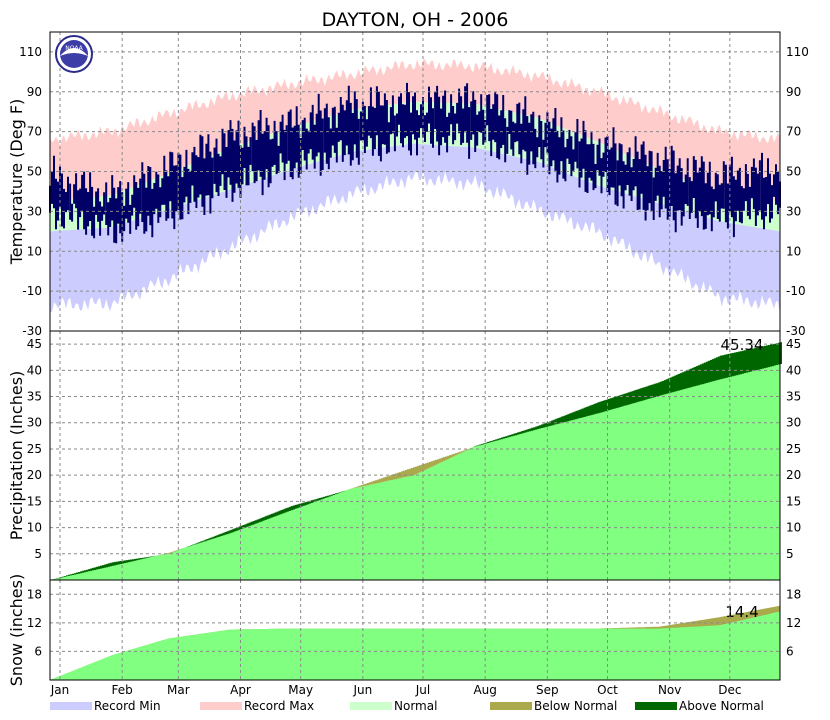 The height and width of the screenshot is (720, 830). Describe the element at coordinates (34, 132) in the screenshot. I see `y-tick-label-left: 70` at that location.